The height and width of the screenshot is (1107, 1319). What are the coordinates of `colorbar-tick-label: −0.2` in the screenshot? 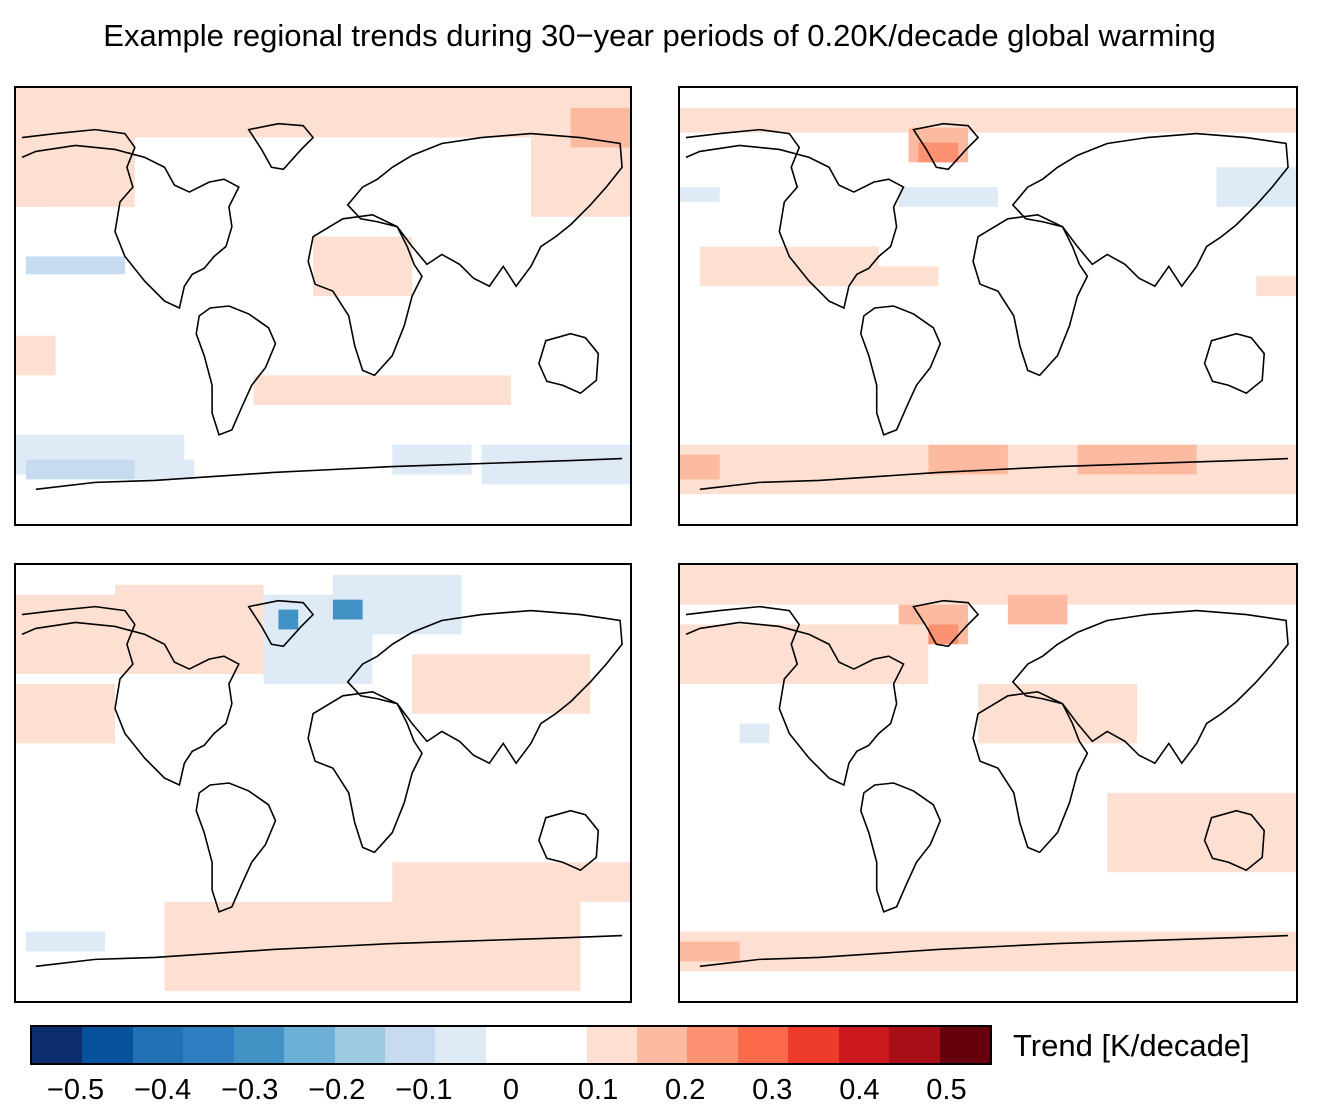 It's located at (337, 1090).